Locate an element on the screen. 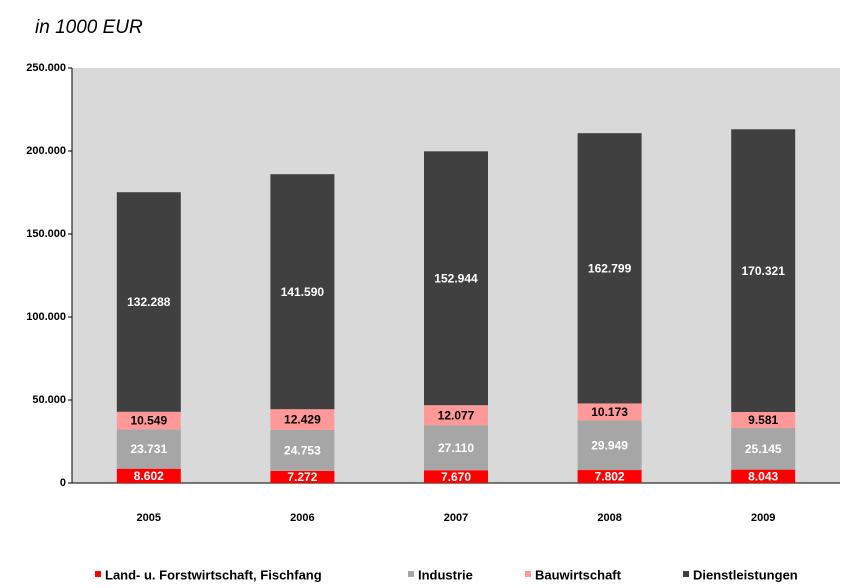  legend-label: Bauwirtschaft is located at coordinates (578, 574).